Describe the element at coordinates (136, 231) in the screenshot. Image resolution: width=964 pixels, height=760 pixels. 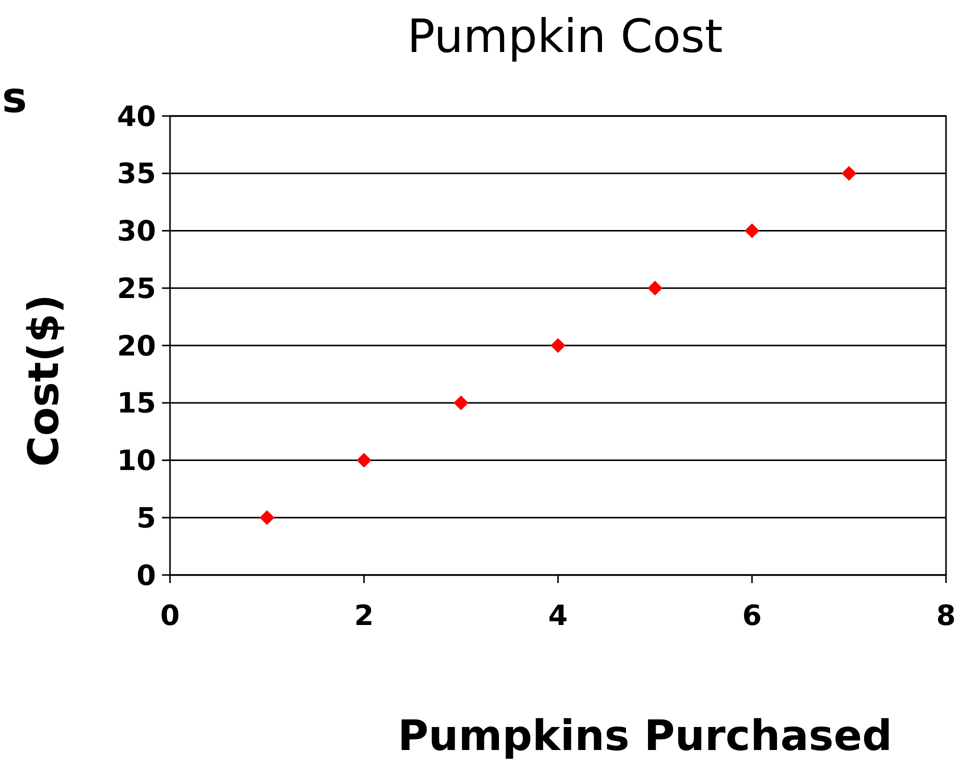
I see `y-tick-label: 30` at that location.